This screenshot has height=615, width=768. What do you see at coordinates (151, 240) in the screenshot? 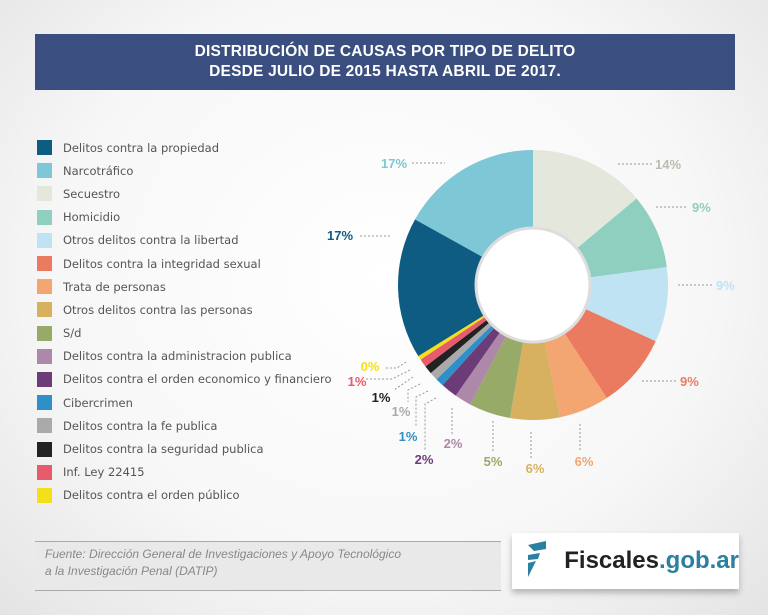
I see `legend-label: Otros delitos contra la libertad` at bounding box center [151, 240].